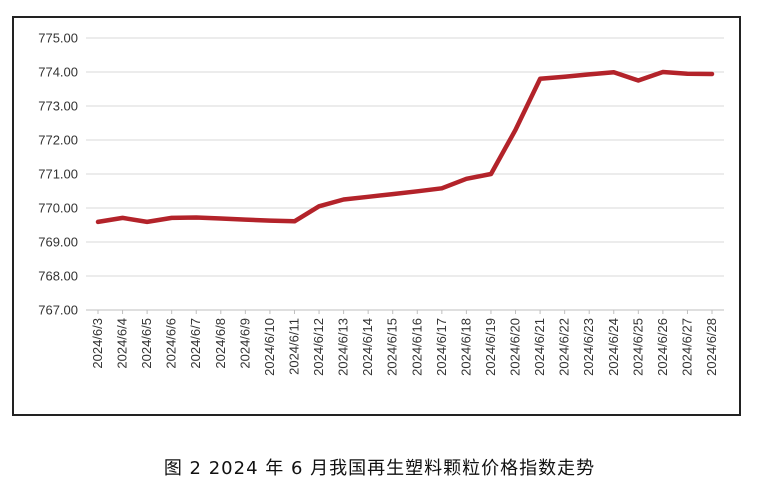  I want to click on x-tick-label: 2024/6/13, so click(343, 347).